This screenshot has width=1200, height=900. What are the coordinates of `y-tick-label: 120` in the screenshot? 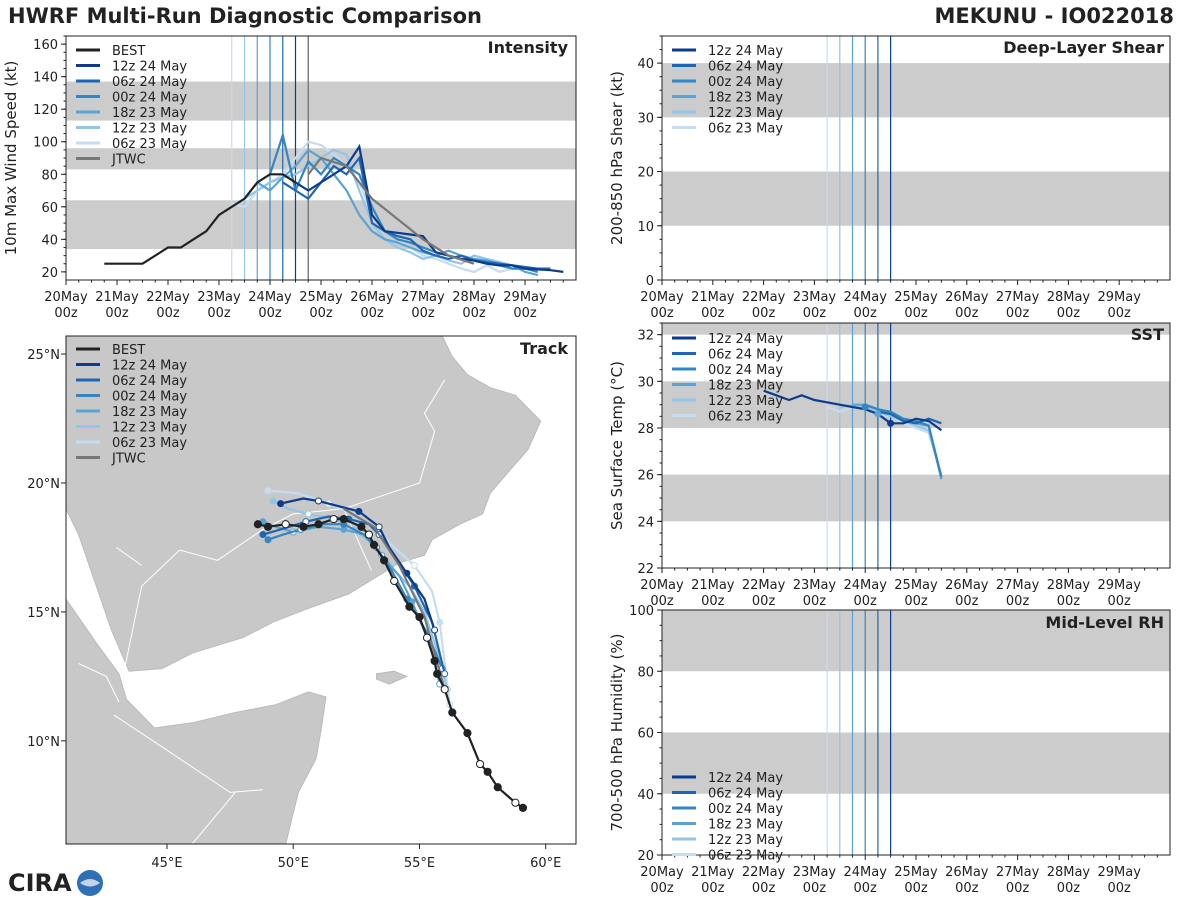 It's located at (45, 110).